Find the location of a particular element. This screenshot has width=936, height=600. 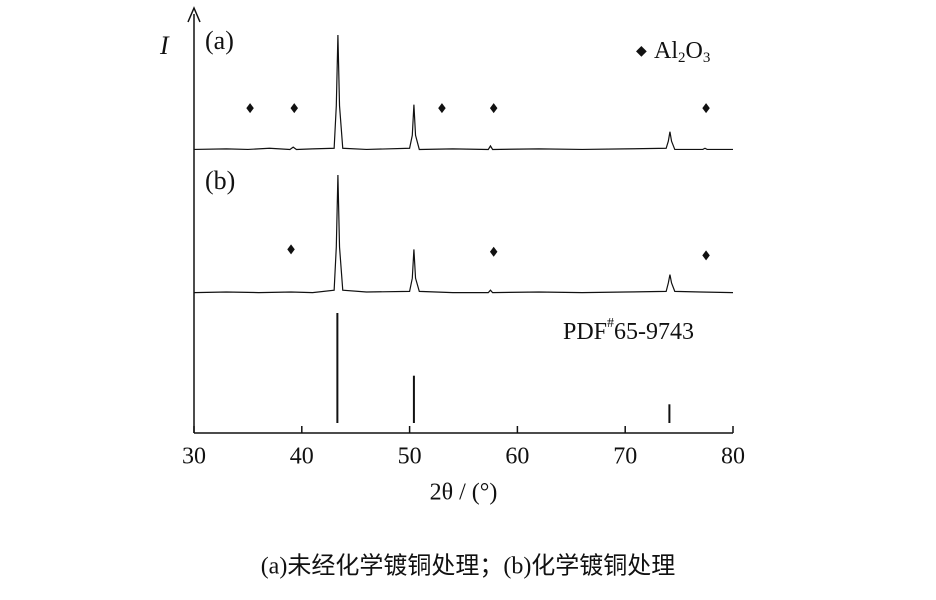

legend-label-part: Al is located at coordinates (666, 51).